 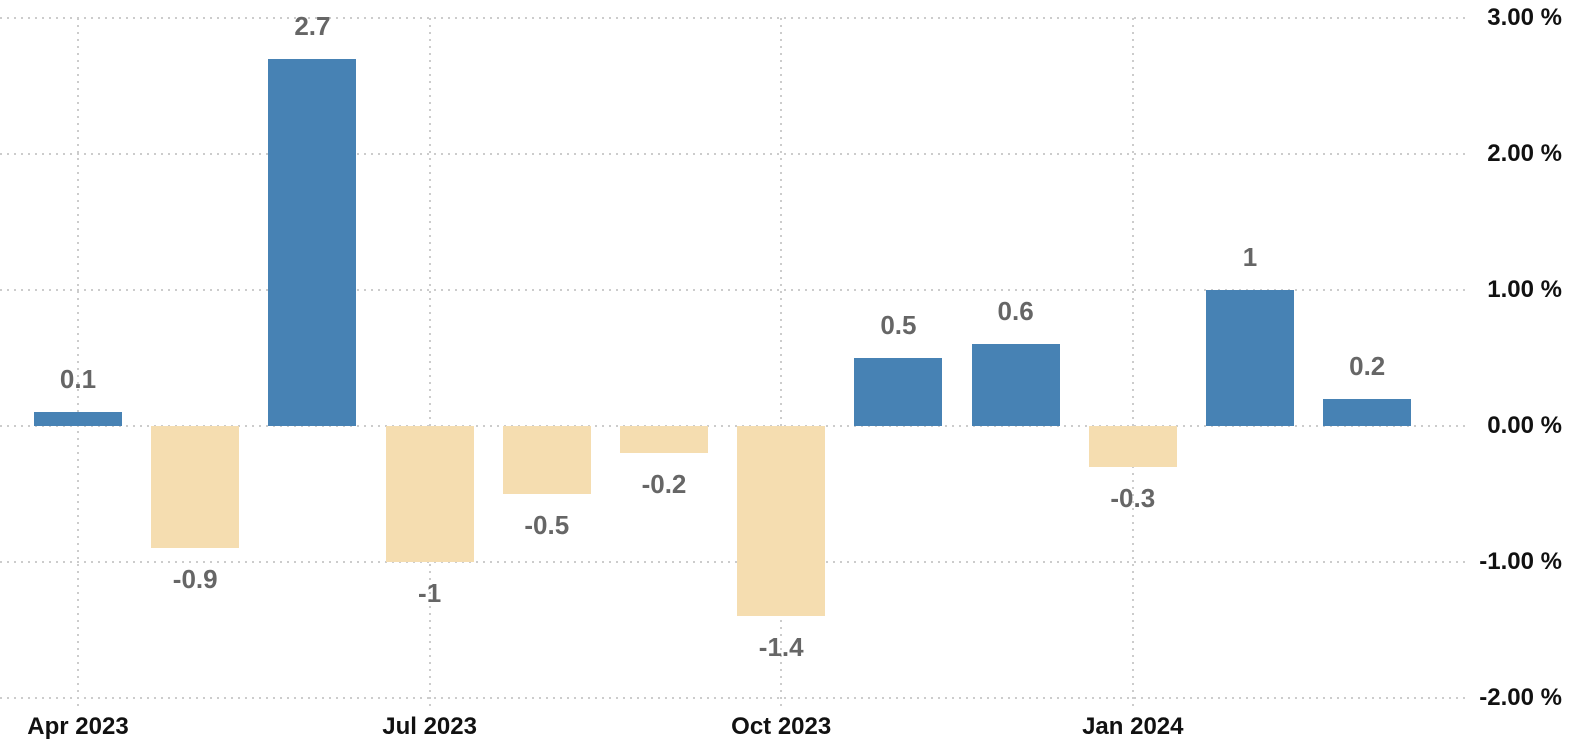 I want to click on y-axis-tick-label: 0.00 %, so click(x=1524, y=425).